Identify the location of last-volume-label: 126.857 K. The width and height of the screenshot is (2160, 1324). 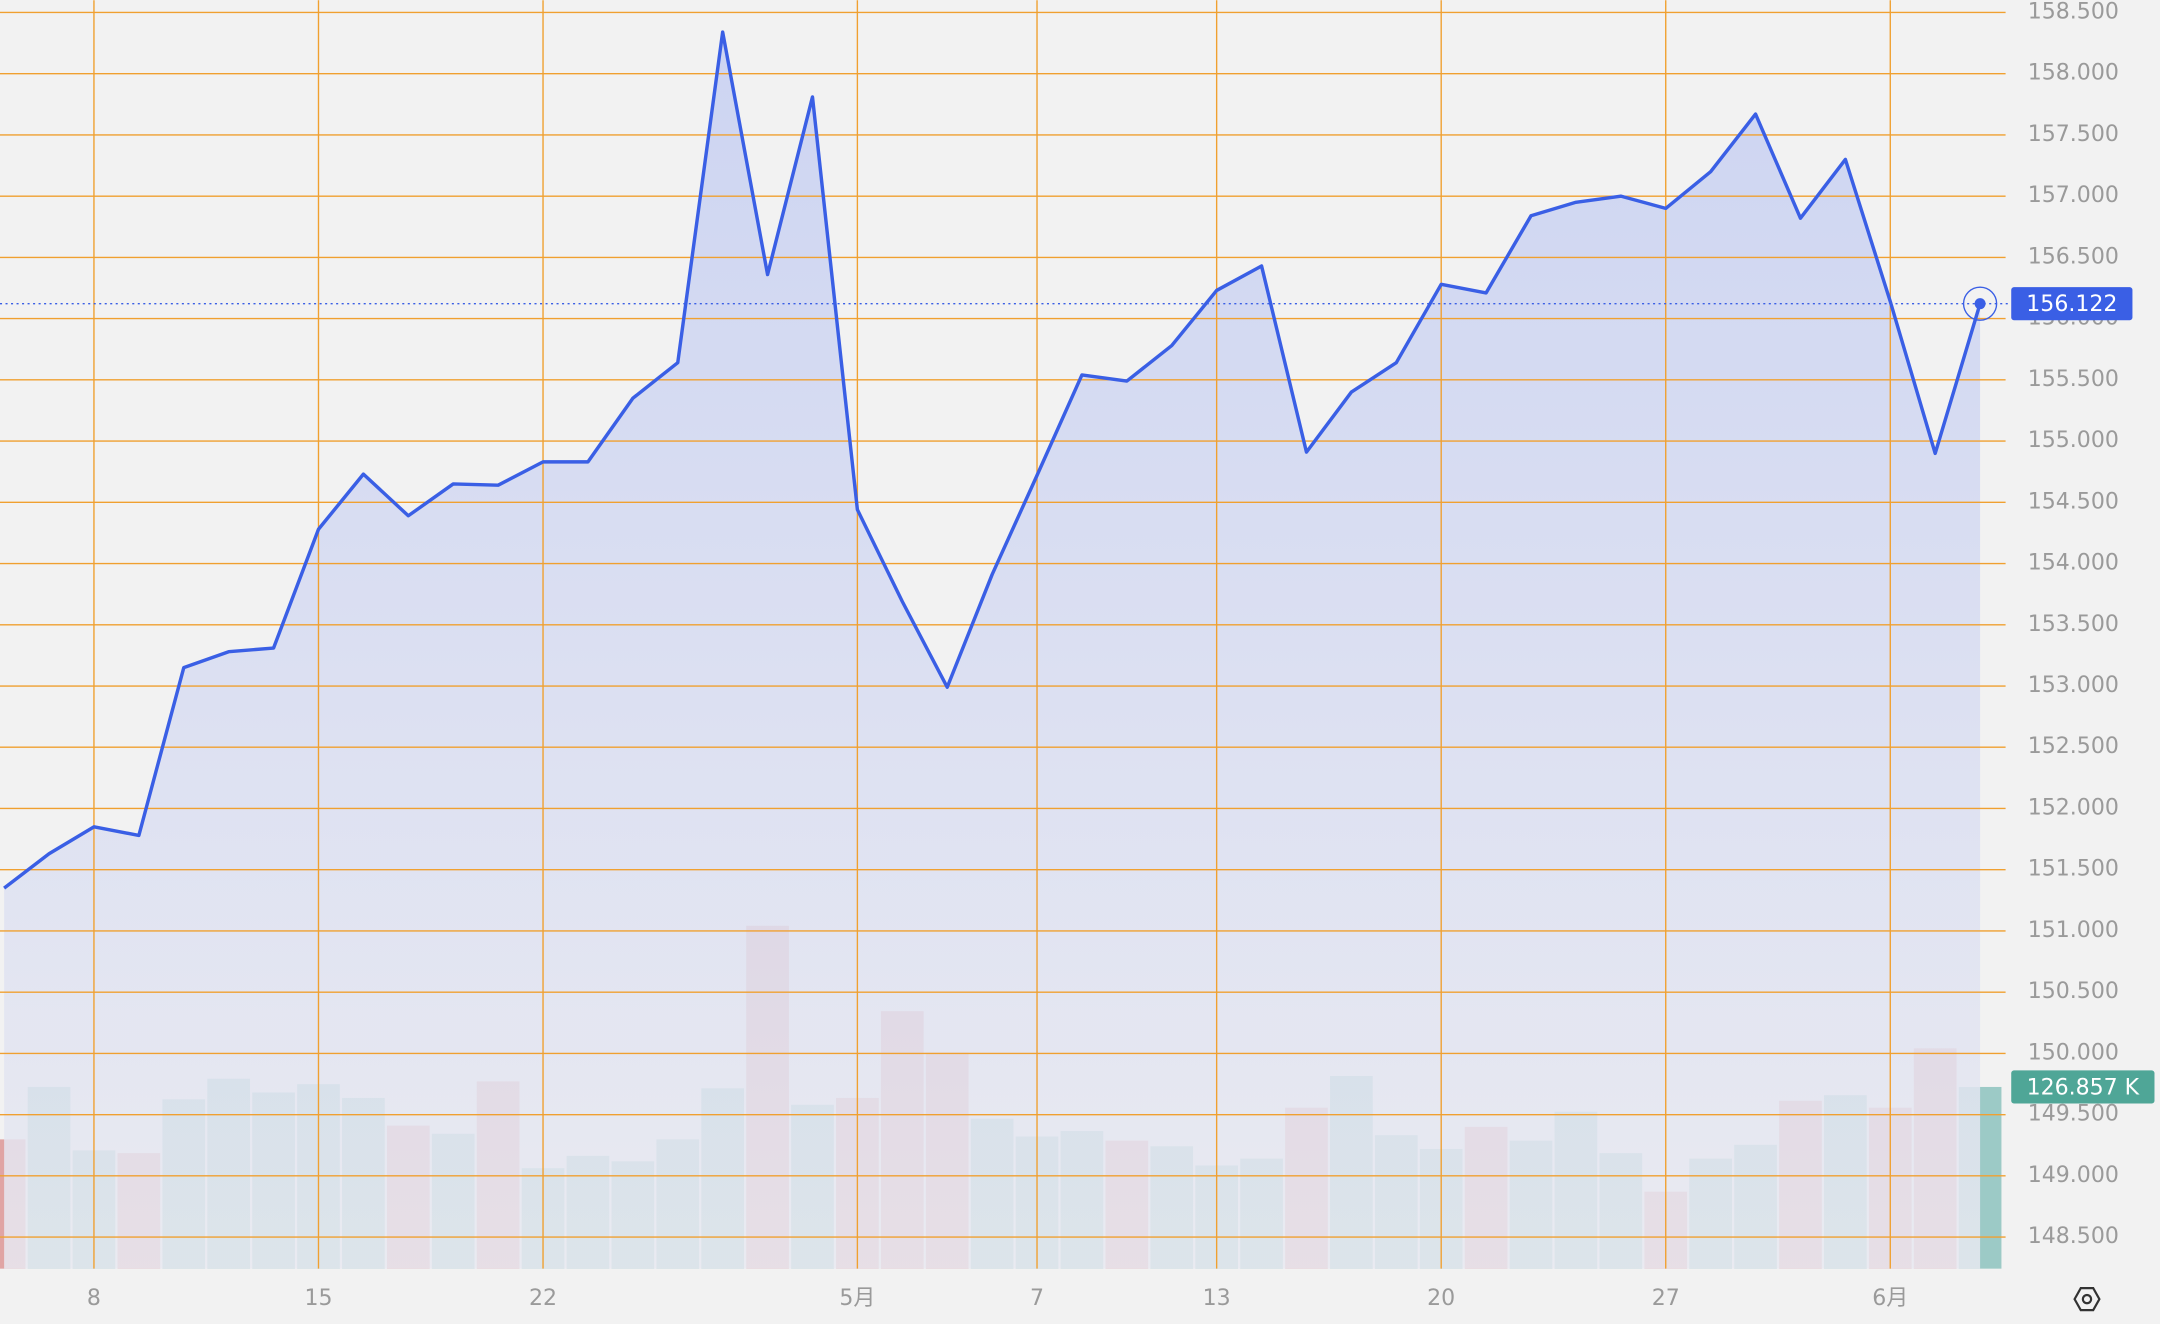
(2083, 1087).